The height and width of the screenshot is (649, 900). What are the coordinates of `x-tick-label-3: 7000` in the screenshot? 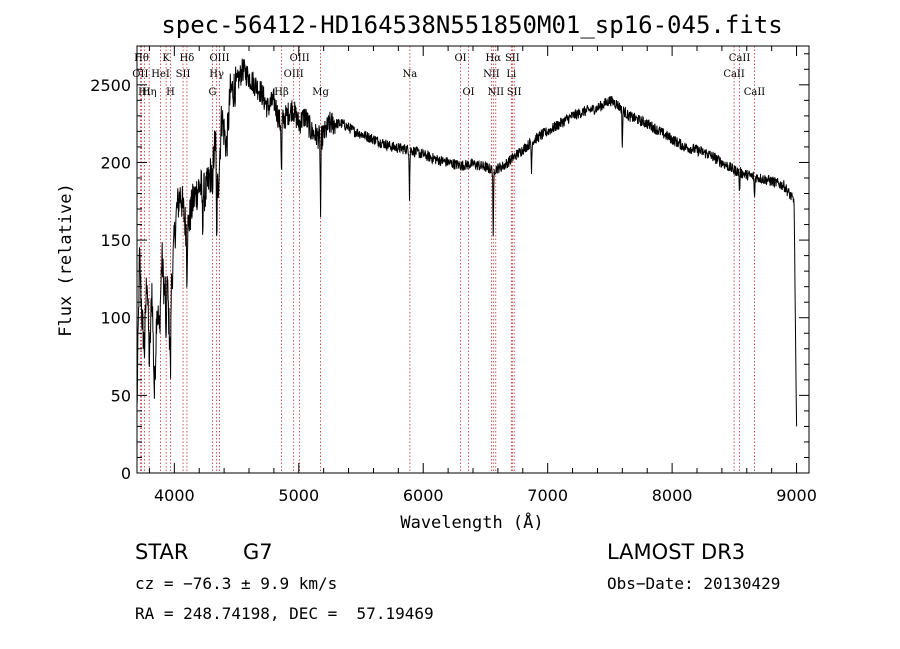 It's located at (547, 495).